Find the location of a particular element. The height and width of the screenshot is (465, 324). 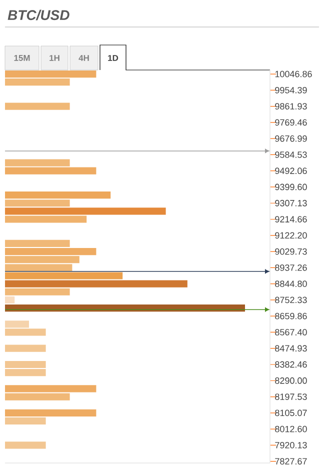

text: 4H is located at coordinates (83, 58).